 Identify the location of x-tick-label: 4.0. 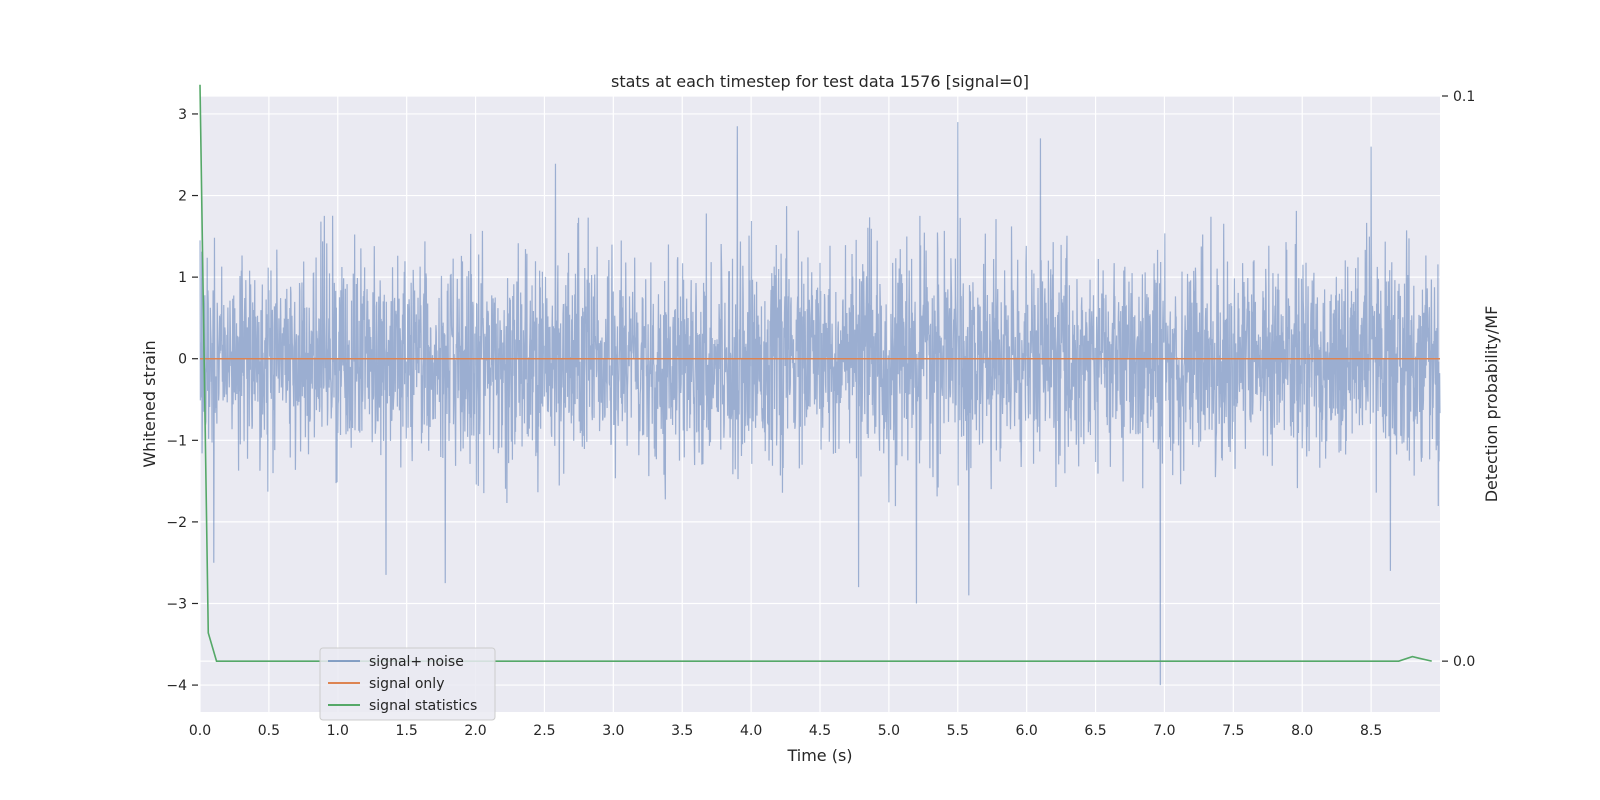
(751, 731).